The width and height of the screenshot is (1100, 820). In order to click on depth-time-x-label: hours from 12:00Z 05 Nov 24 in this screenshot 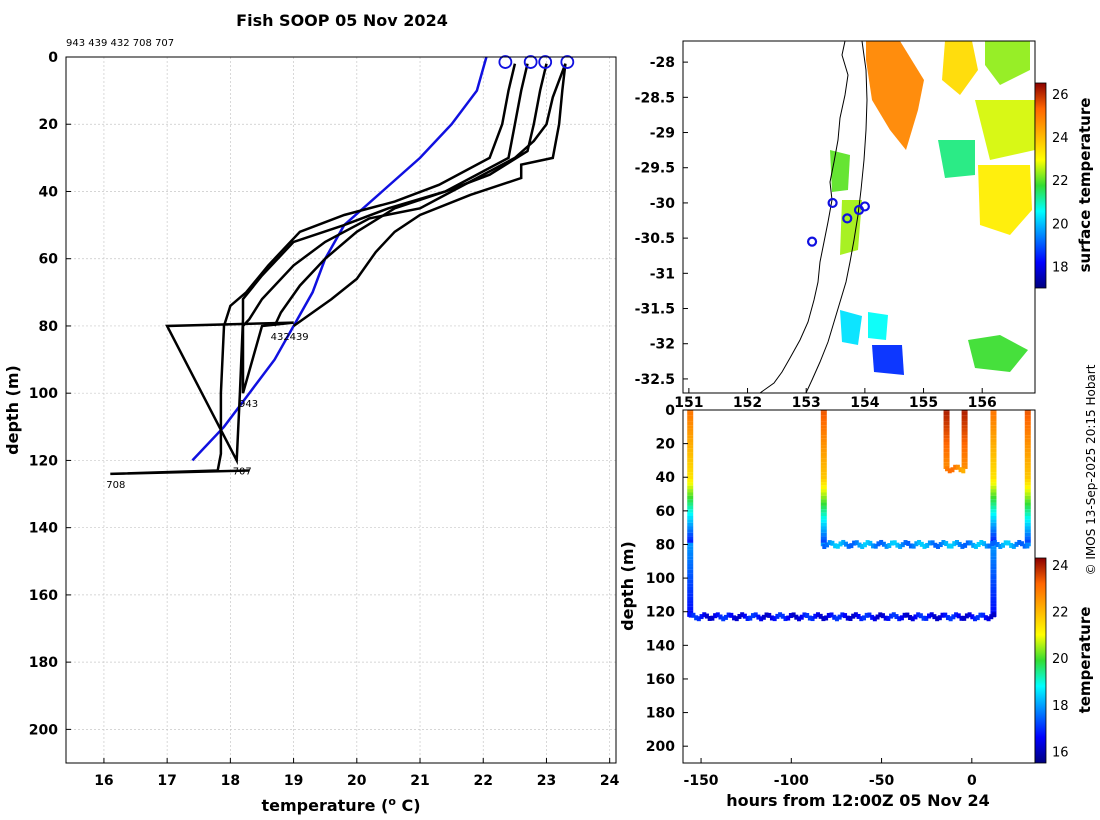, I will do `click(857, 800)`.